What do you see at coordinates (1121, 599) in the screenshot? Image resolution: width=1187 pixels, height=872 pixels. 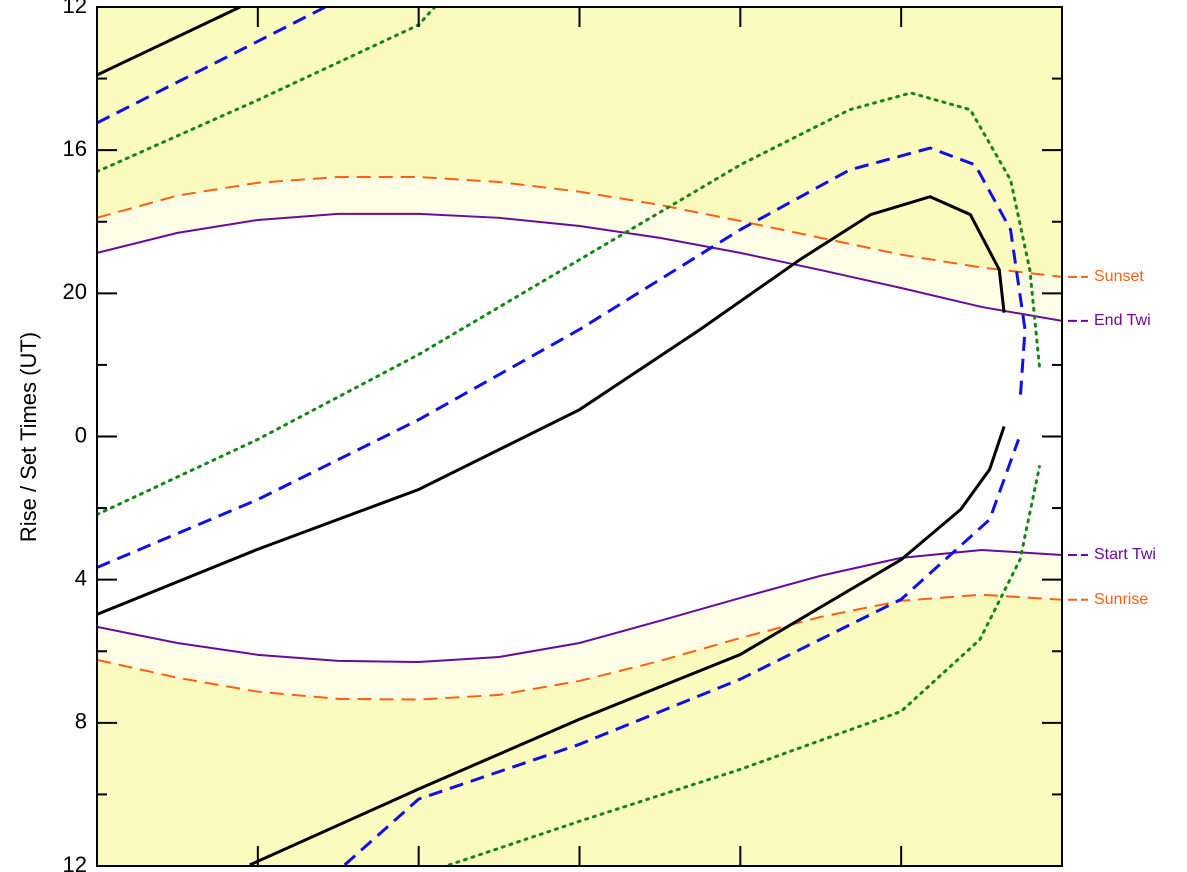 I see `legend-label: Sunrise` at bounding box center [1121, 599].